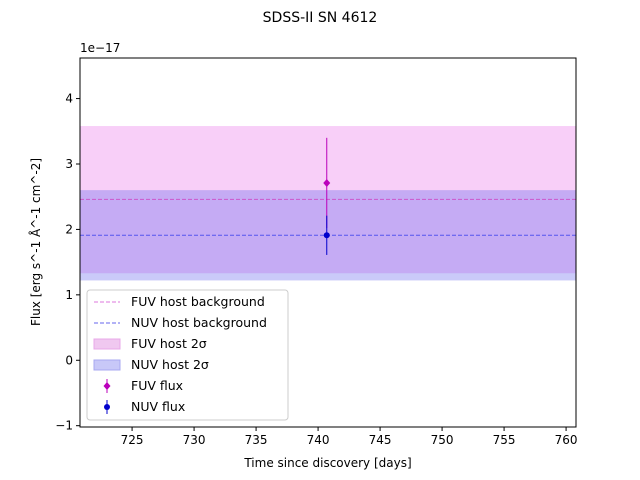 The height and width of the screenshot is (480, 640). Describe the element at coordinates (35, 242) in the screenshot. I see `y-axis-label: Flux [erg s^-1 Å^-1 cm^-2]` at that location.